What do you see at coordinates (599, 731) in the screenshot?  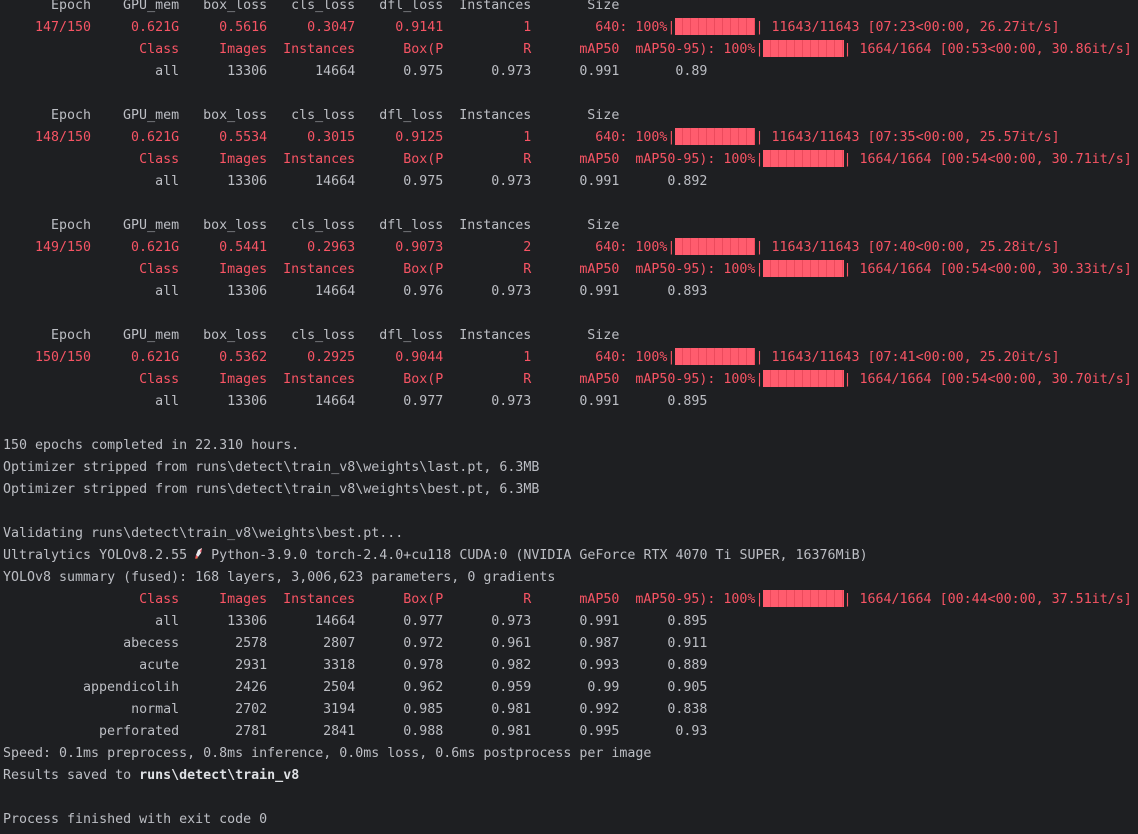 I see `column-cell: 0.995` at bounding box center [599, 731].